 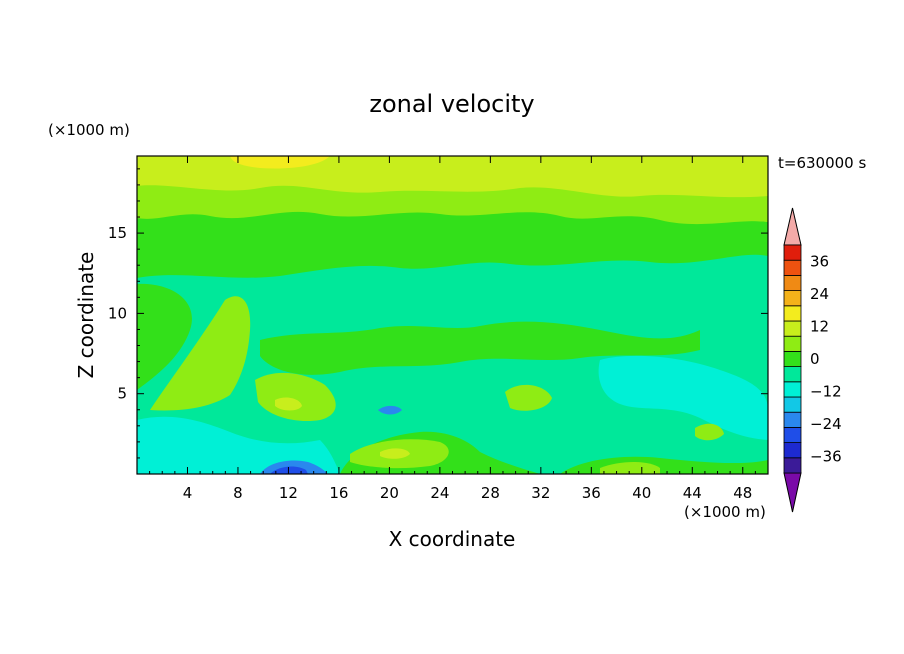 What do you see at coordinates (819, 294) in the screenshot?
I see `colorbar-tick-label: 24` at bounding box center [819, 294].